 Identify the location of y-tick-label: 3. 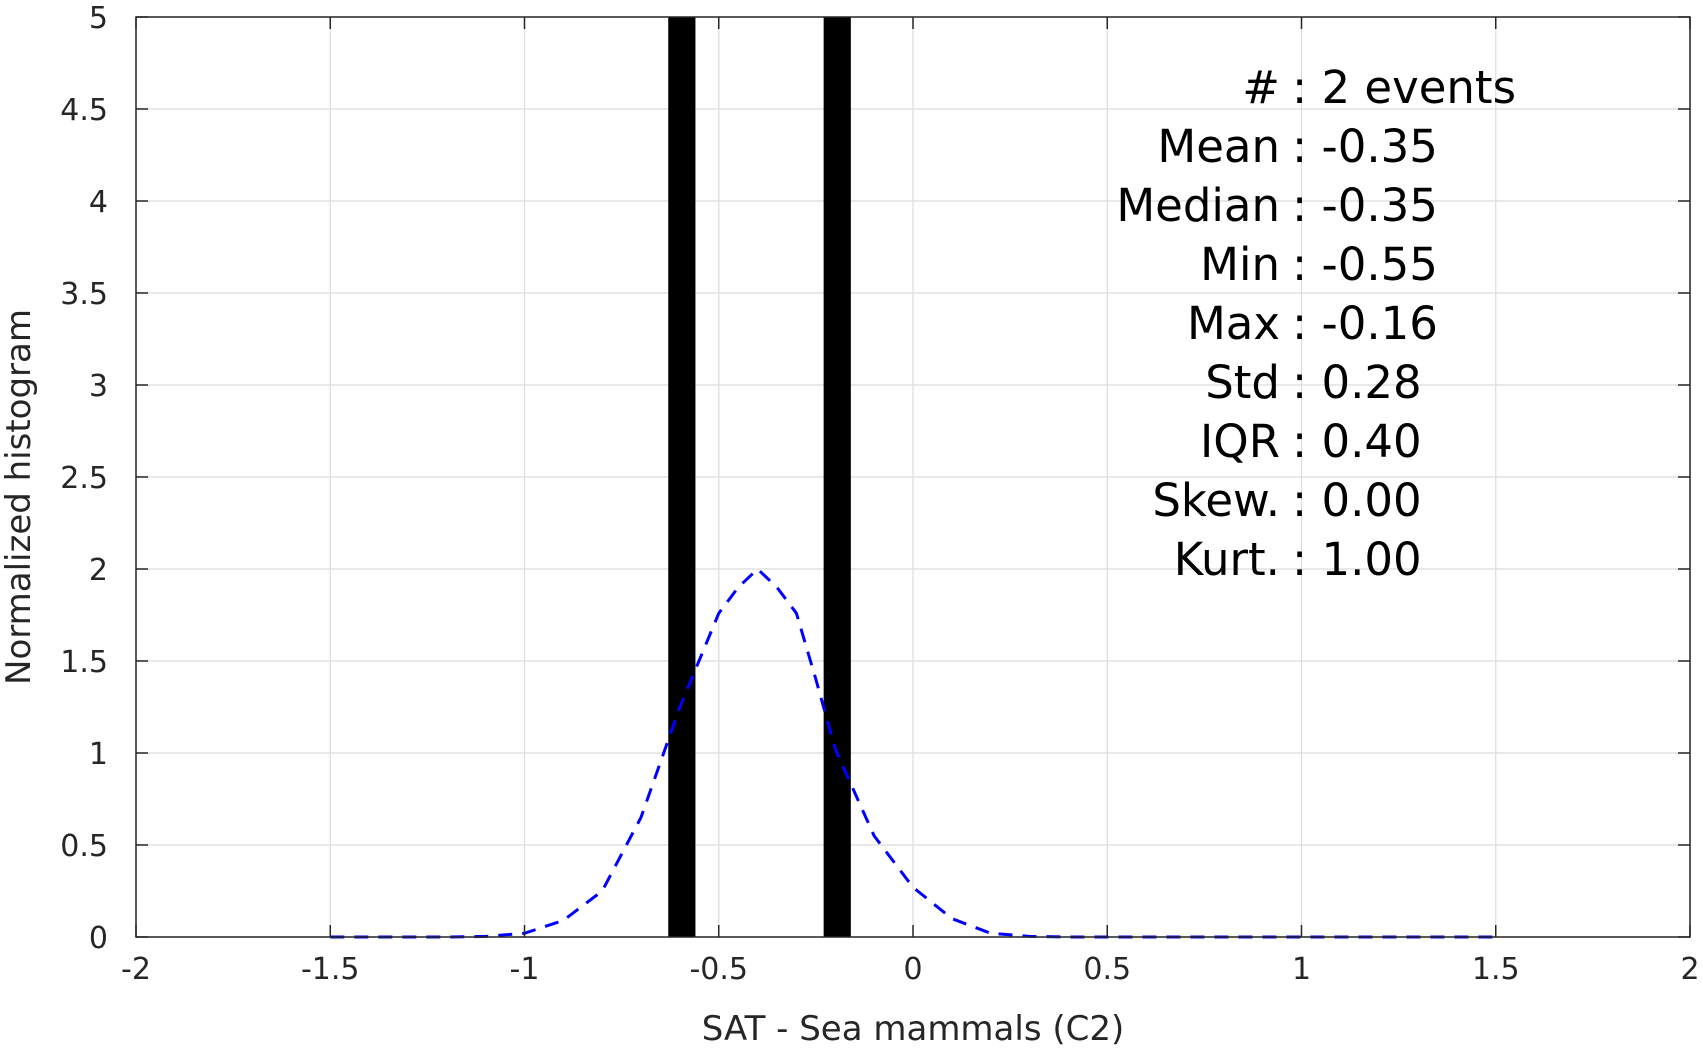
(98, 386).